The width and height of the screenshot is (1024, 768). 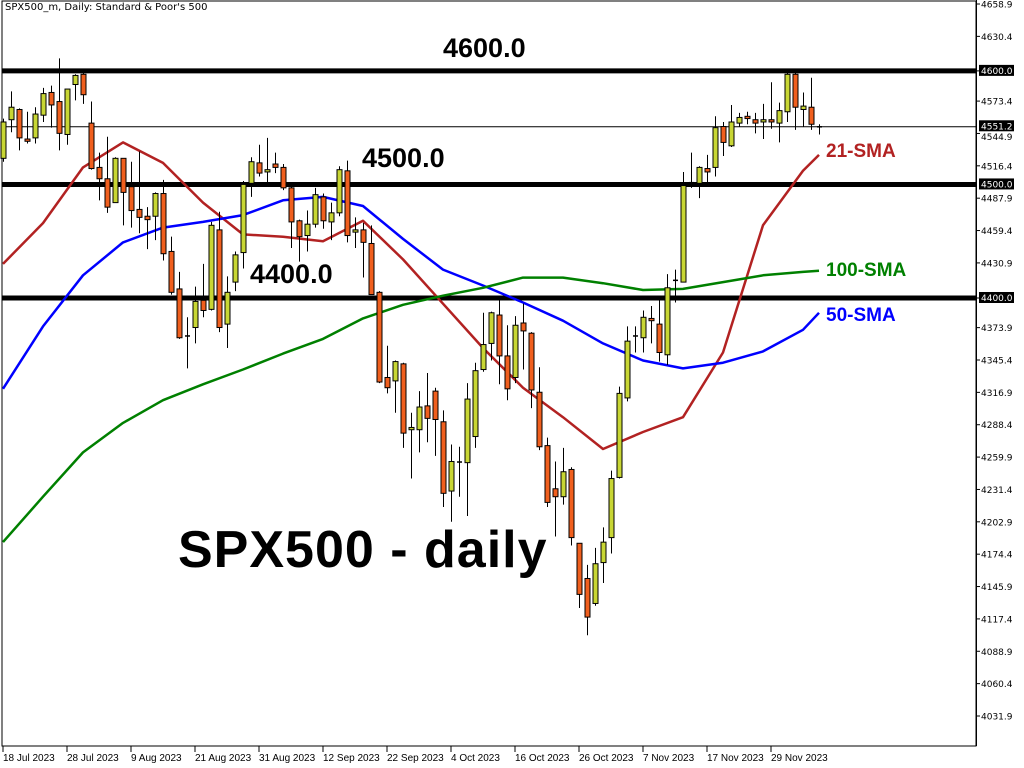 I want to click on price-tick-label: 4031.9, so click(x=997, y=718).